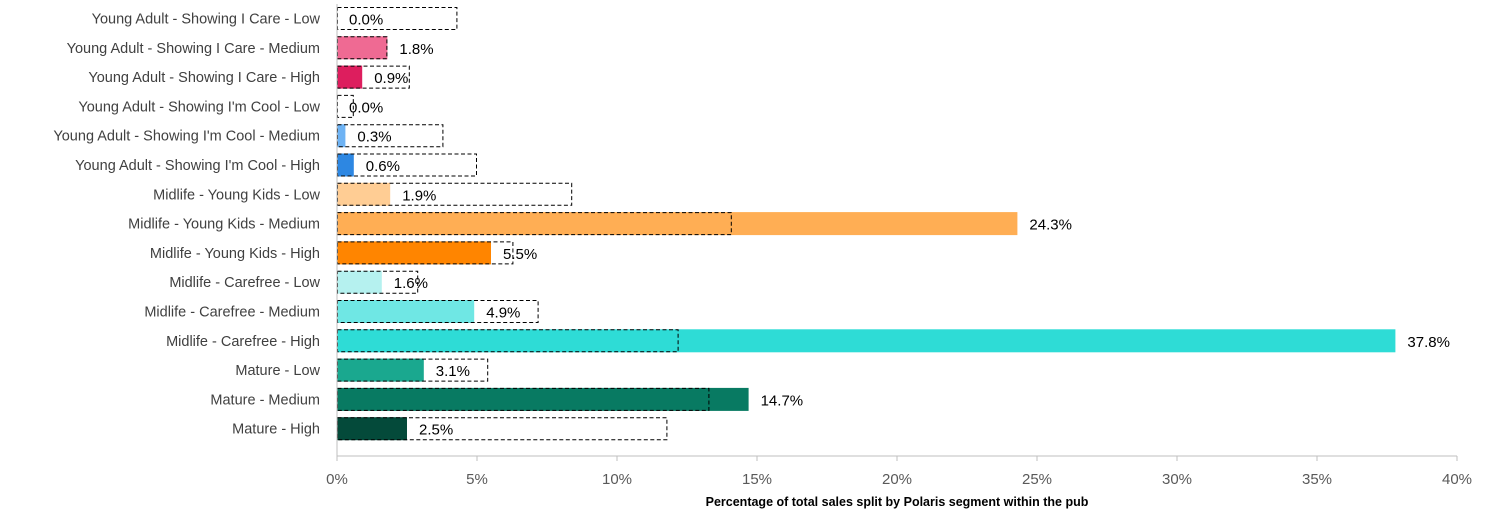  I want to click on data-label: 3.1%, so click(453, 371).